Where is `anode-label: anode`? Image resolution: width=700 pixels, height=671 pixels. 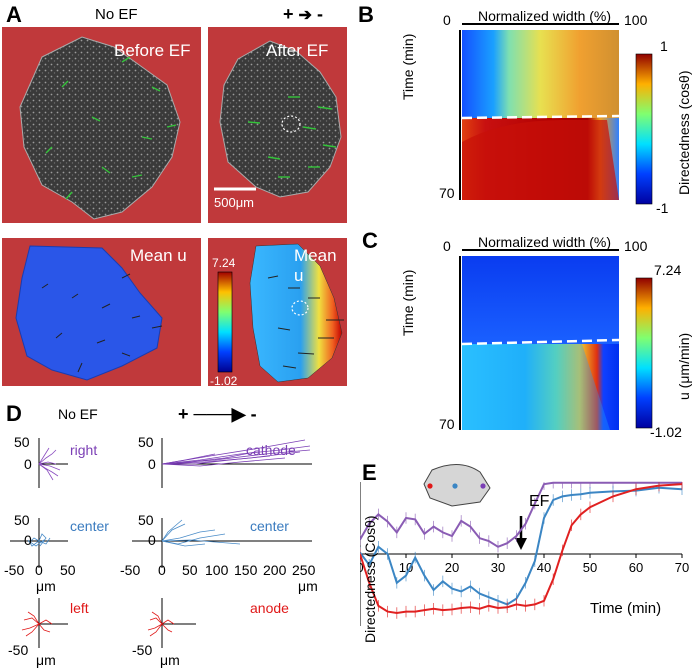
anode-label: anode is located at coordinates (269, 608).